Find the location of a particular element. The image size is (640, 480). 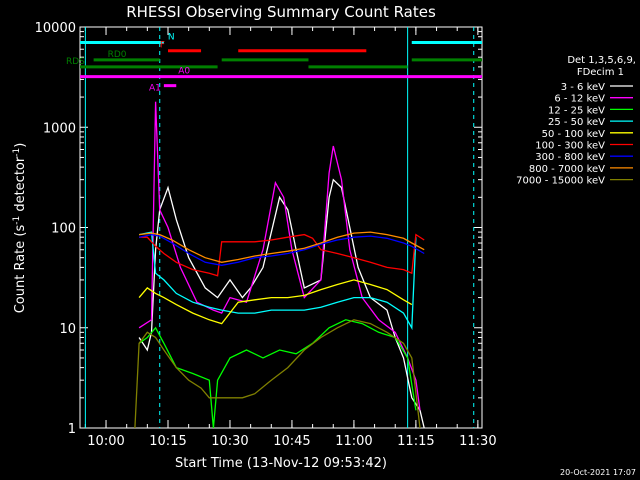

legend-header: Det 1,3,5,6,9, is located at coordinates (601, 60).